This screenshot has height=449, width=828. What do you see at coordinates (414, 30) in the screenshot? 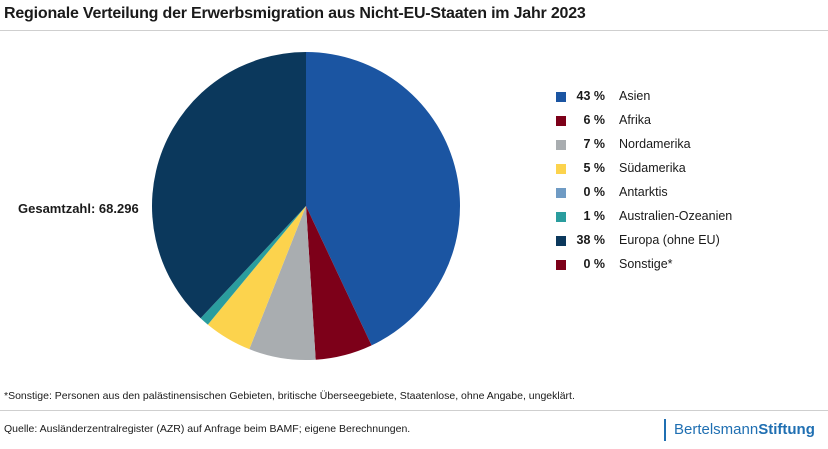
I see `top-divider` at bounding box center [414, 30].